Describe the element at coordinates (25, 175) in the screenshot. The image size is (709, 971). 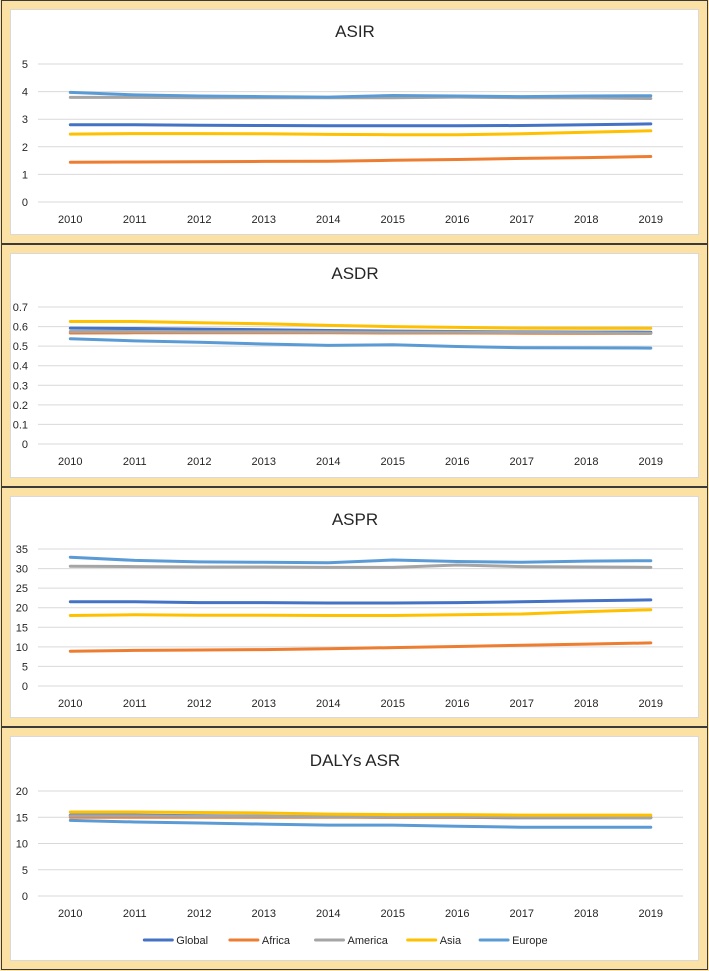
I see `y-tick-label: 1` at that location.